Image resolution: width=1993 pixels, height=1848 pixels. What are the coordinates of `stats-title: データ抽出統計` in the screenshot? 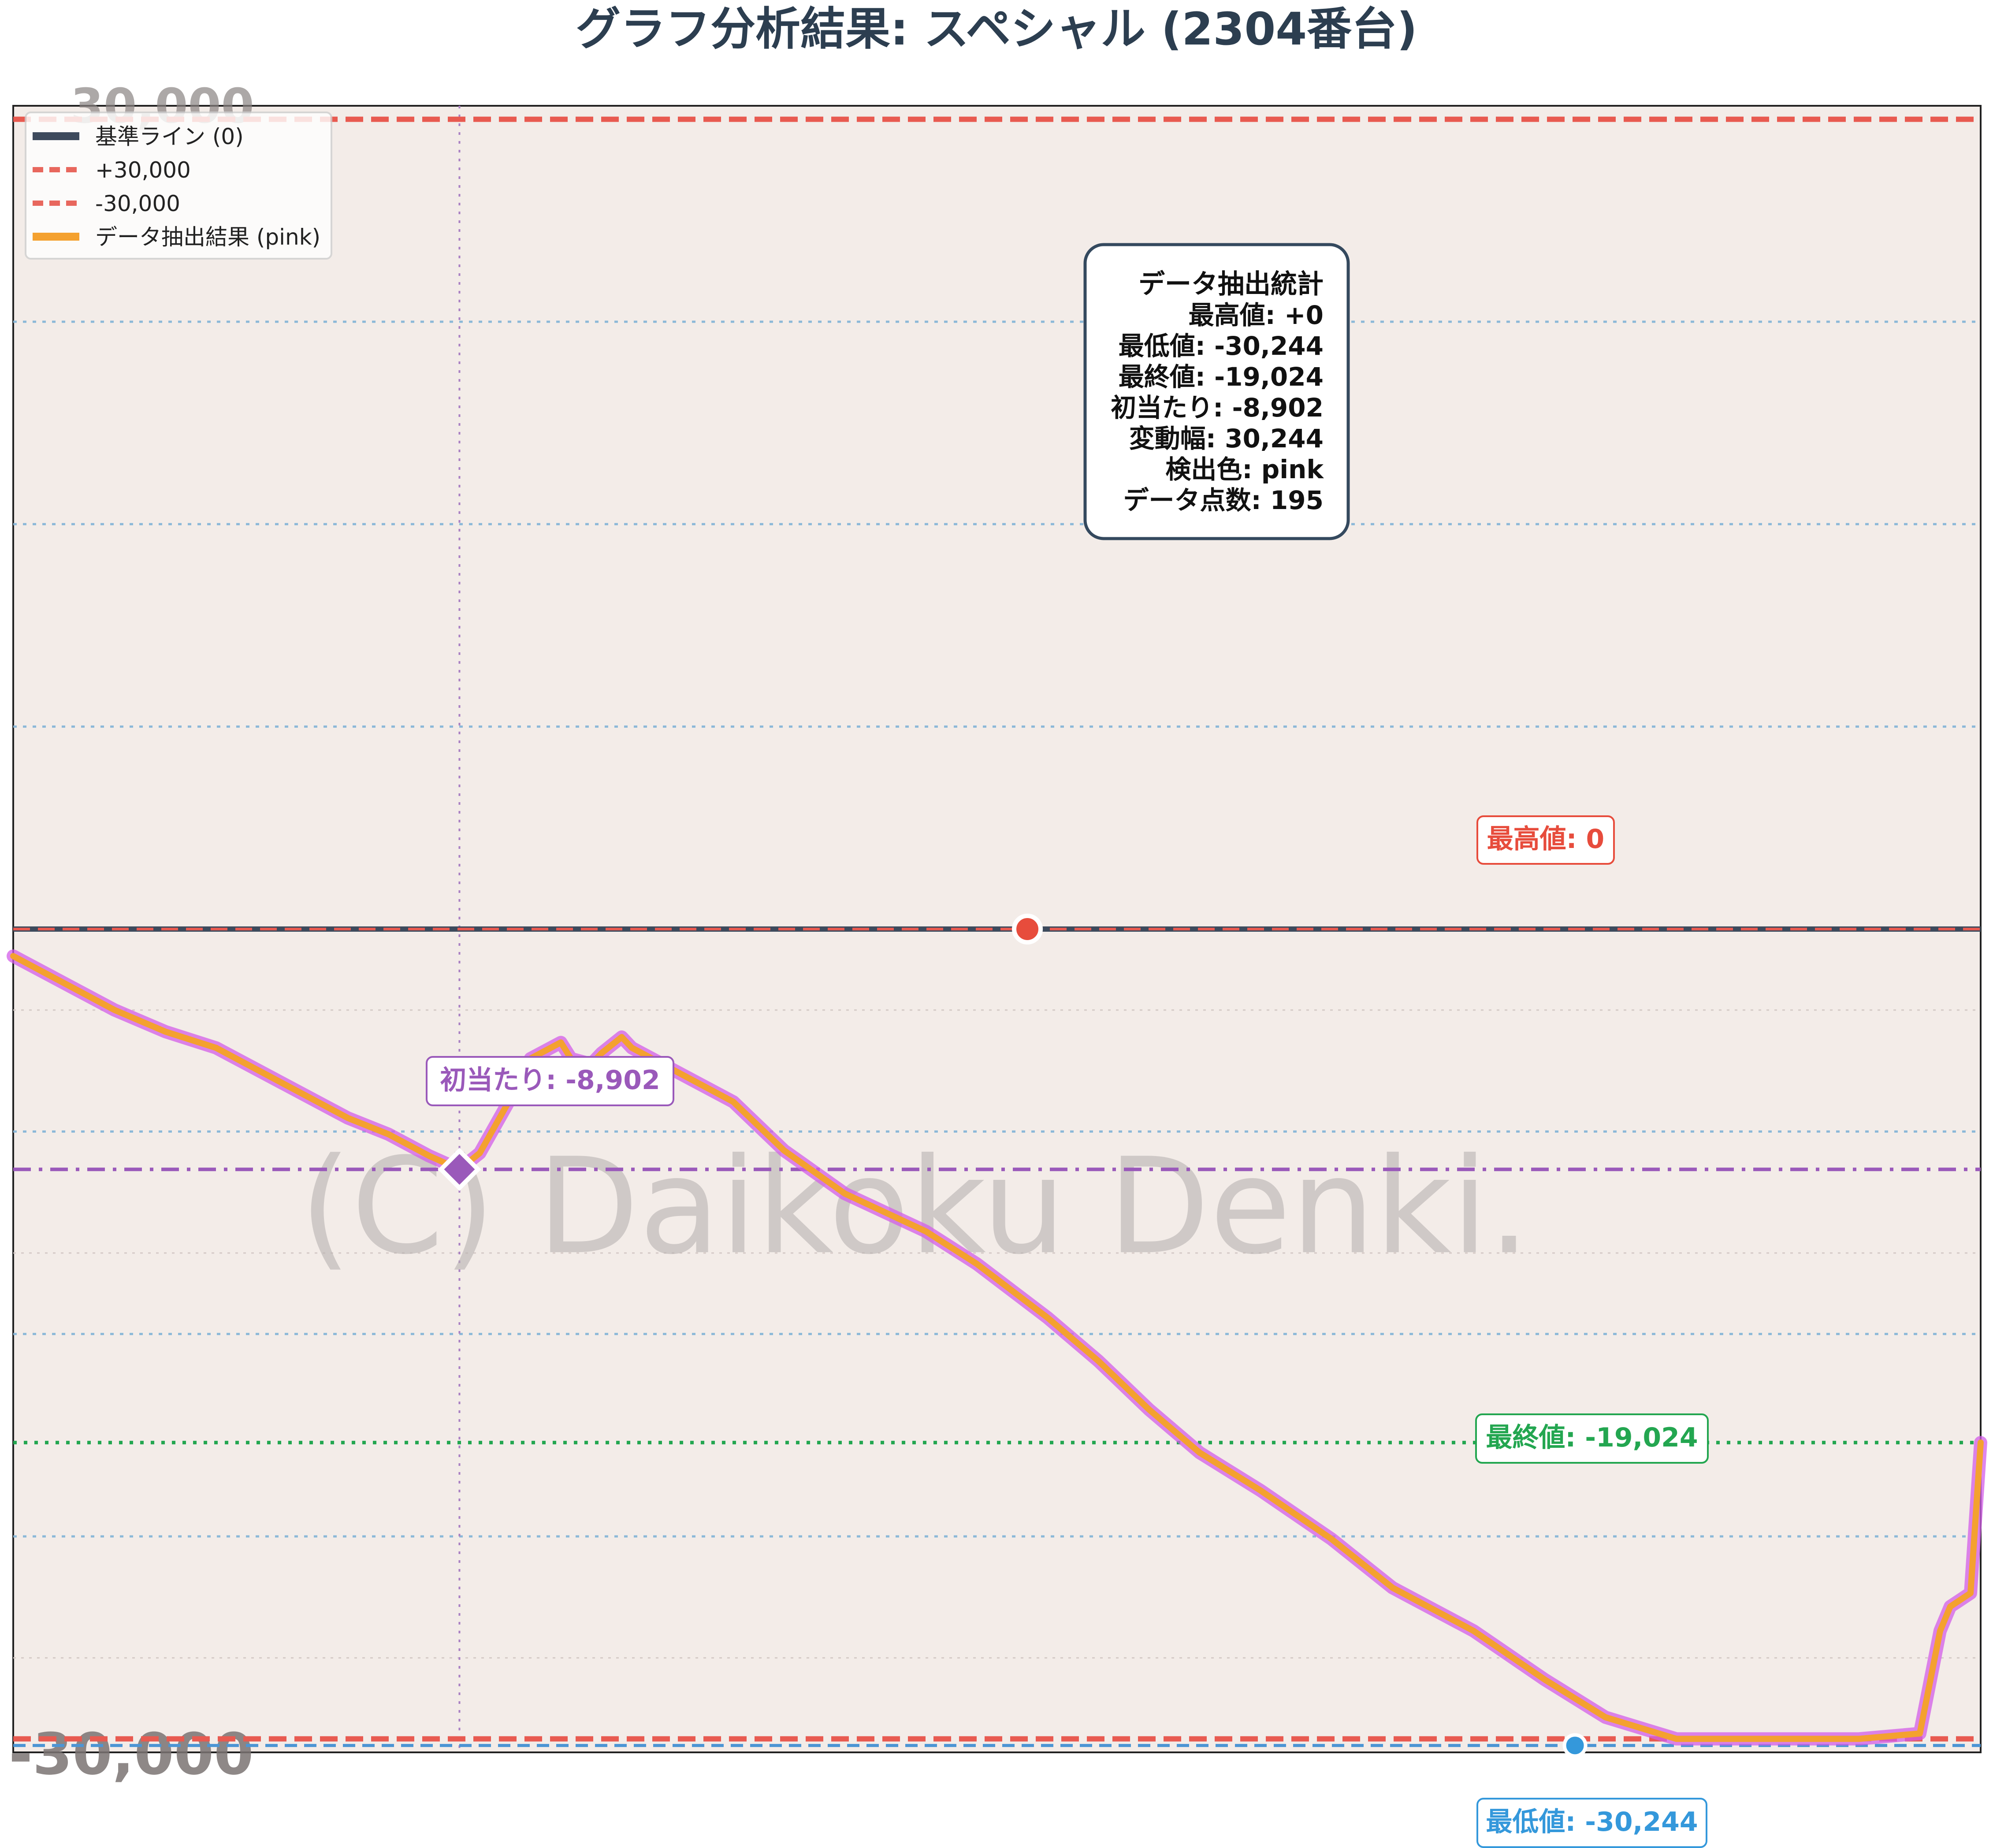 It's located at (1231, 285).